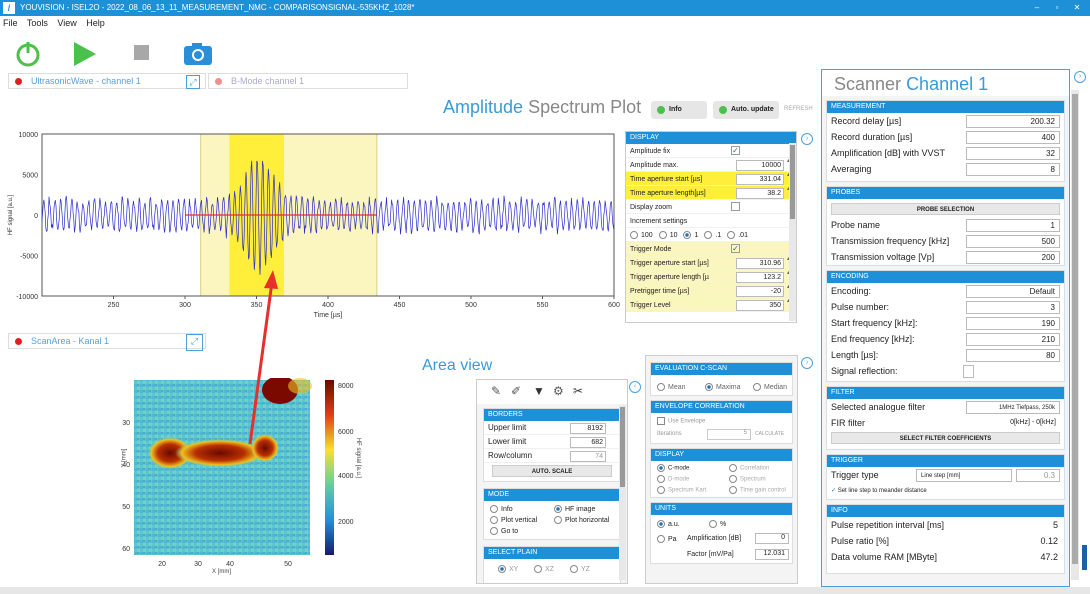 The image size is (1090, 594). Describe the element at coordinates (539, 391) in the screenshot. I see `filter-icon: ▼` at that location.